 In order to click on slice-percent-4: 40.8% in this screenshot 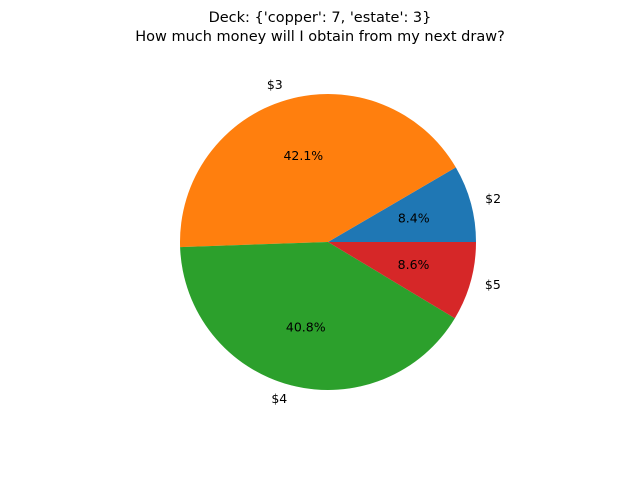, I will do `click(306, 326)`.